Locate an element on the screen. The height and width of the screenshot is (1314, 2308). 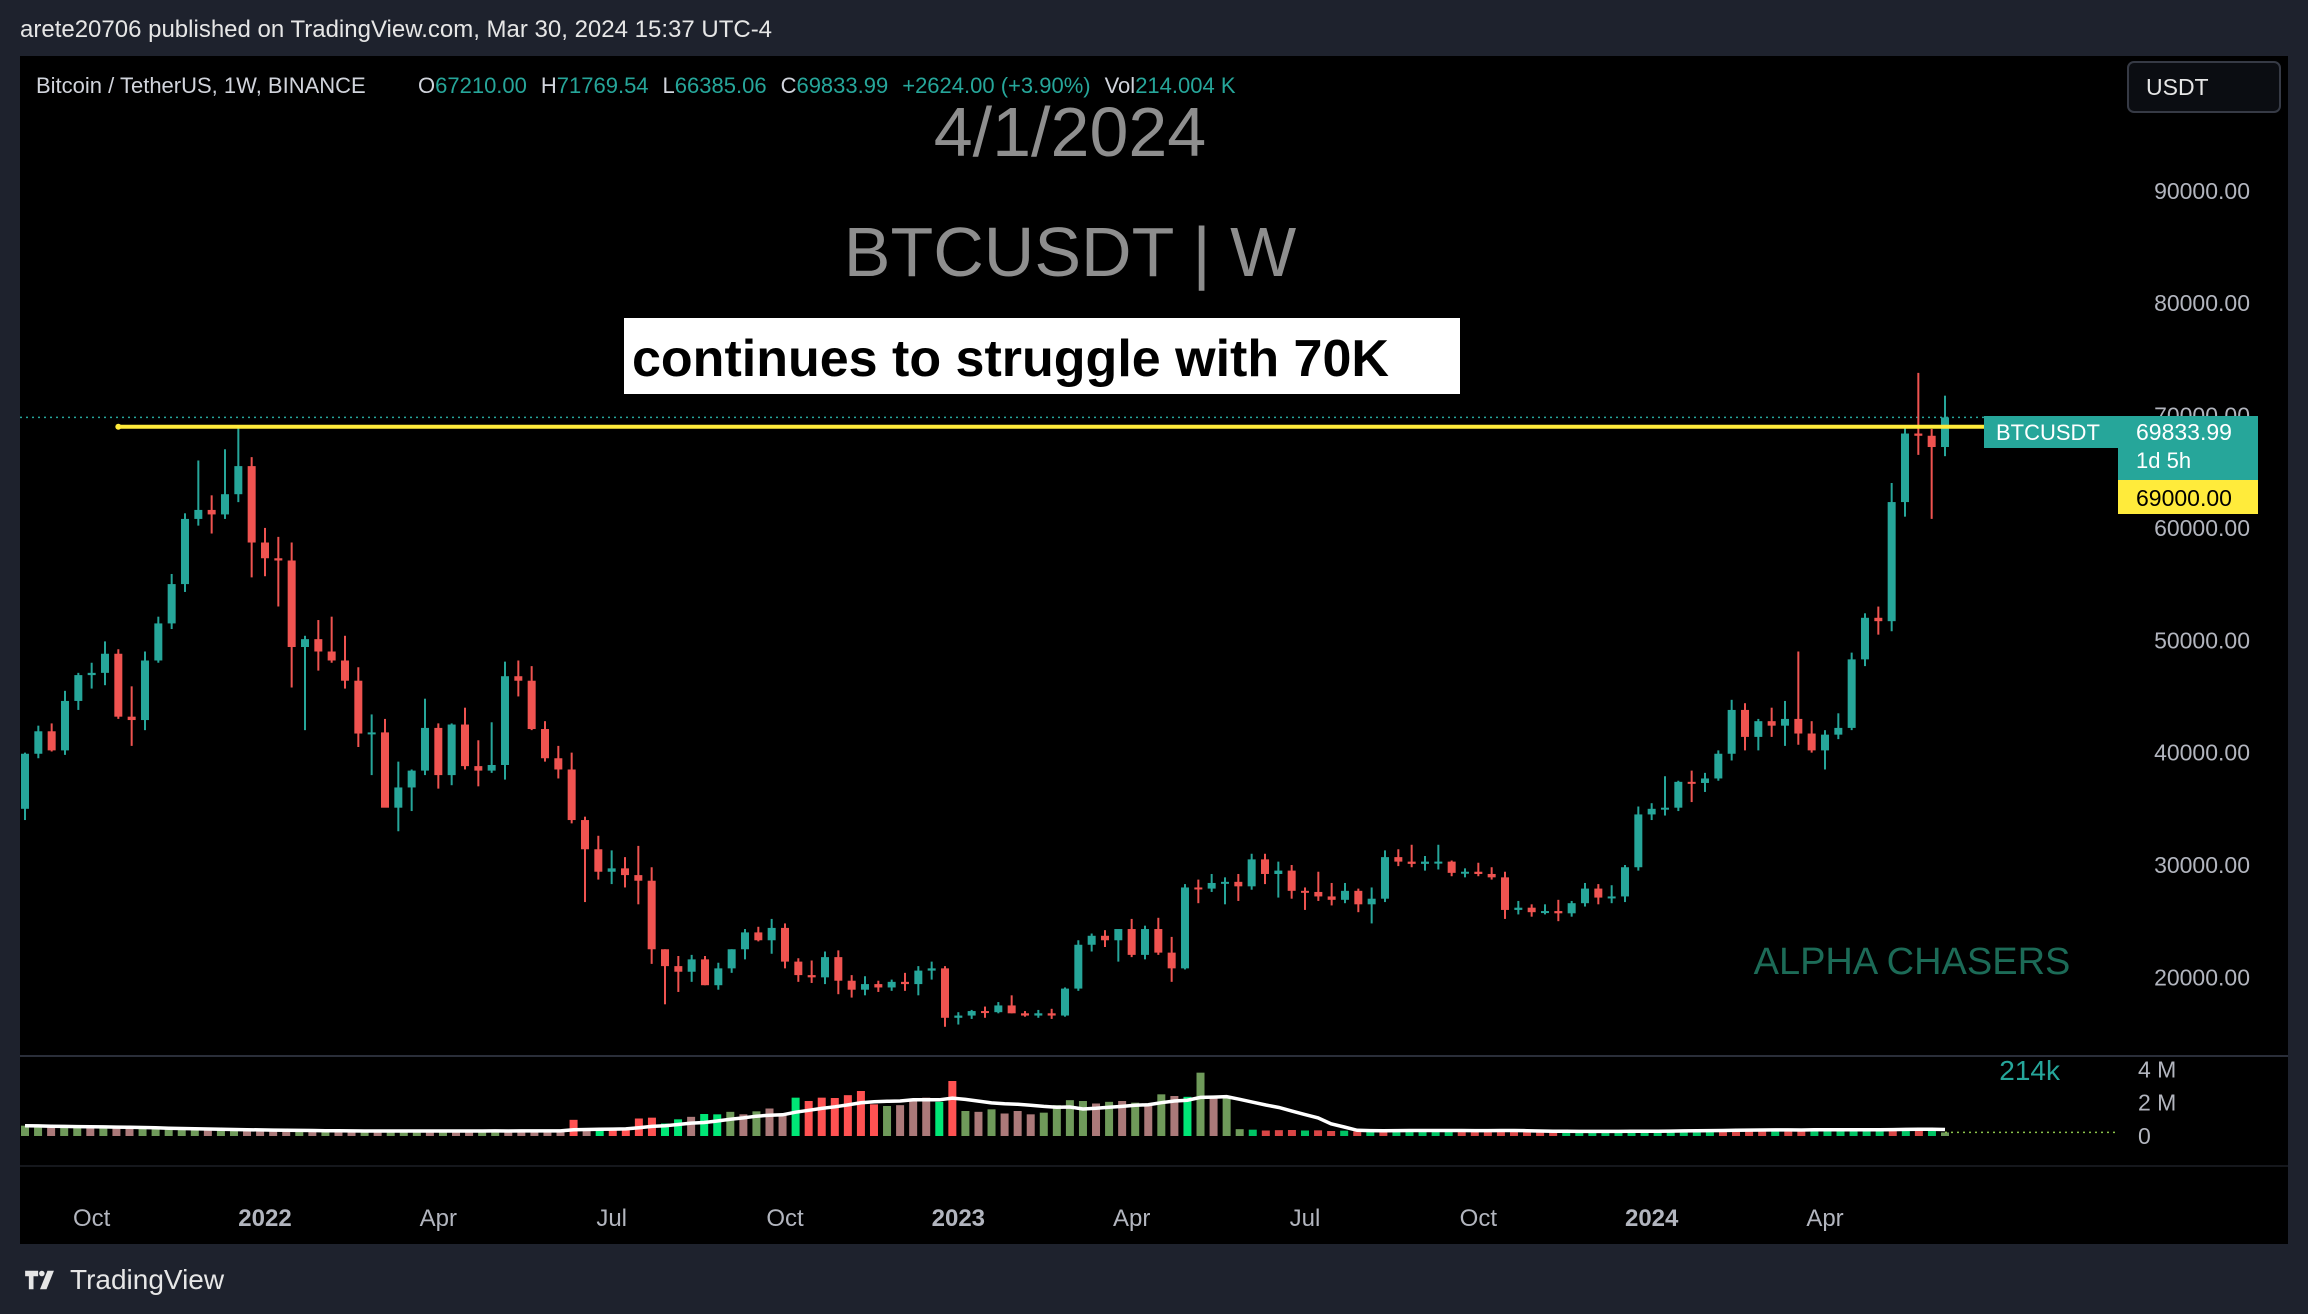
tradingview-brand: TradingView is located at coordinates (122, 1280).